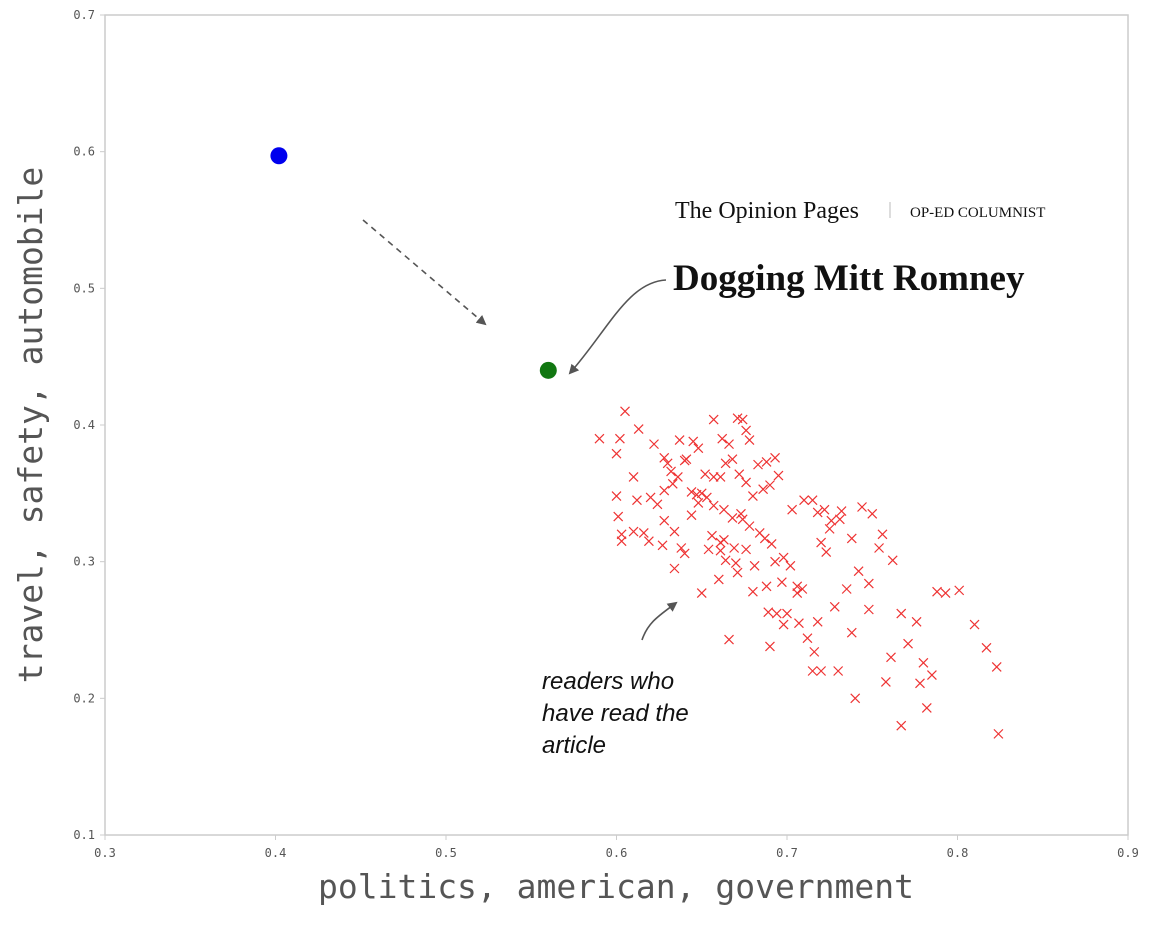 This screenshot has width=1170, height=938. What do you see at coordinates (548, 370) in the screenshot?
I see `article-point` at bounding box center [548, 370].